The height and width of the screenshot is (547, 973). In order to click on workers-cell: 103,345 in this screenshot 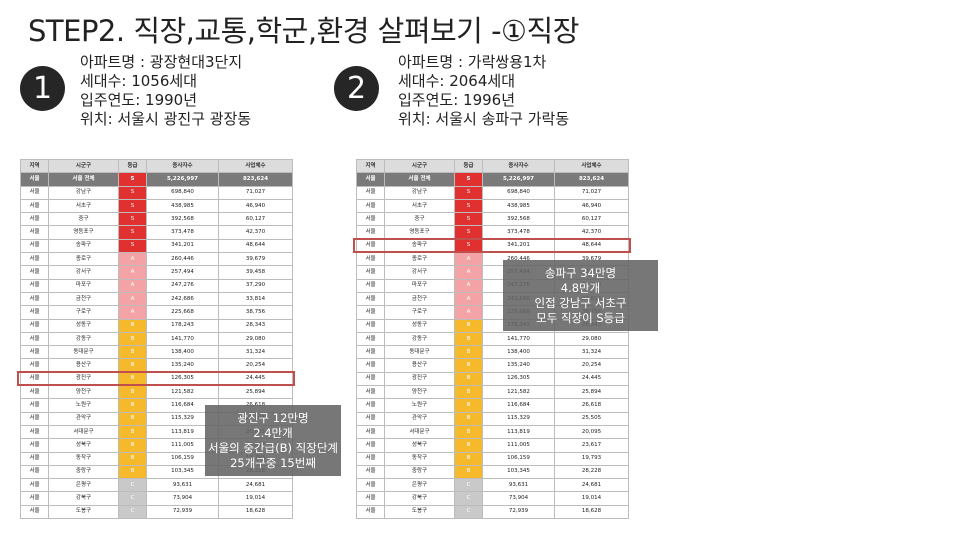, I will do `click(518, 472)`.